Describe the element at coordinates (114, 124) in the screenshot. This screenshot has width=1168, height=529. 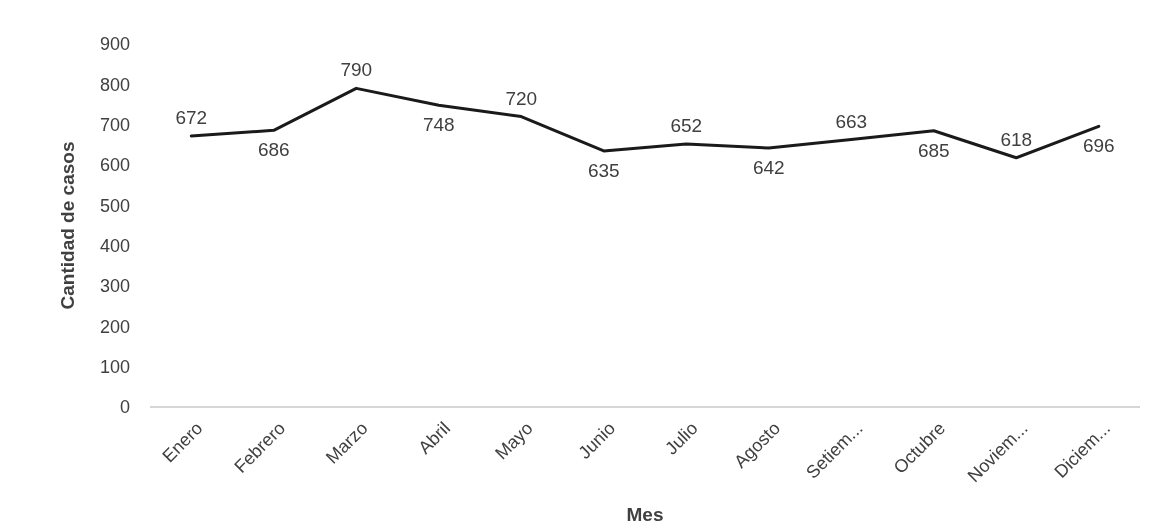
I see `y-tick-label: 700` at that location.